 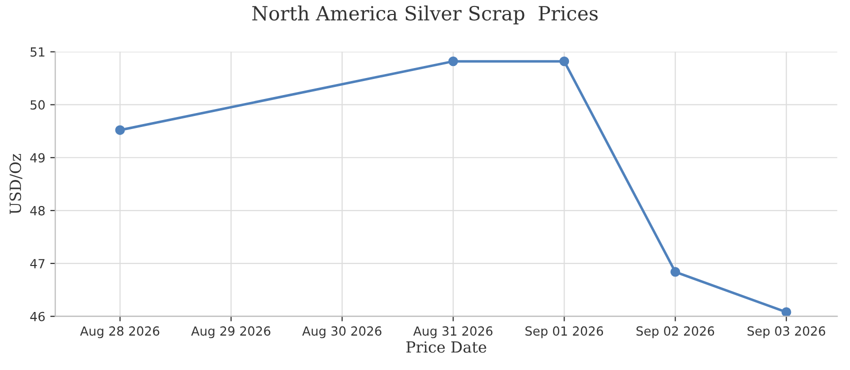 I want to click on y-tick-label: 47, so click(x=37, y=263).